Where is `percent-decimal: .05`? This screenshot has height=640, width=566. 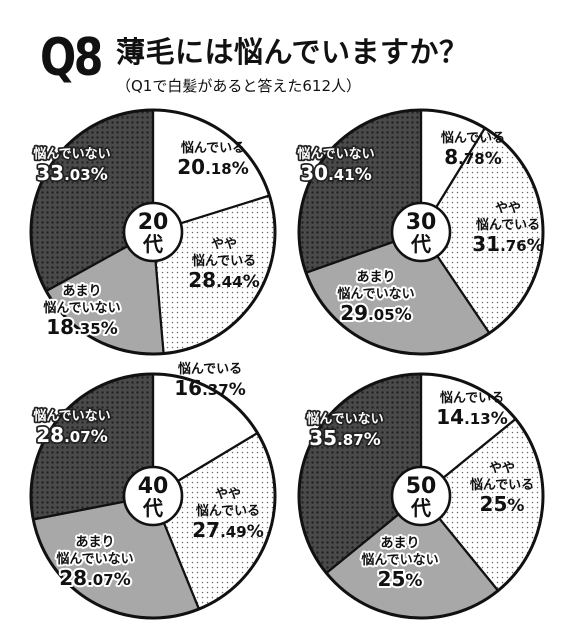 percent-decimal: .05 is located at coordinates (381, 315).